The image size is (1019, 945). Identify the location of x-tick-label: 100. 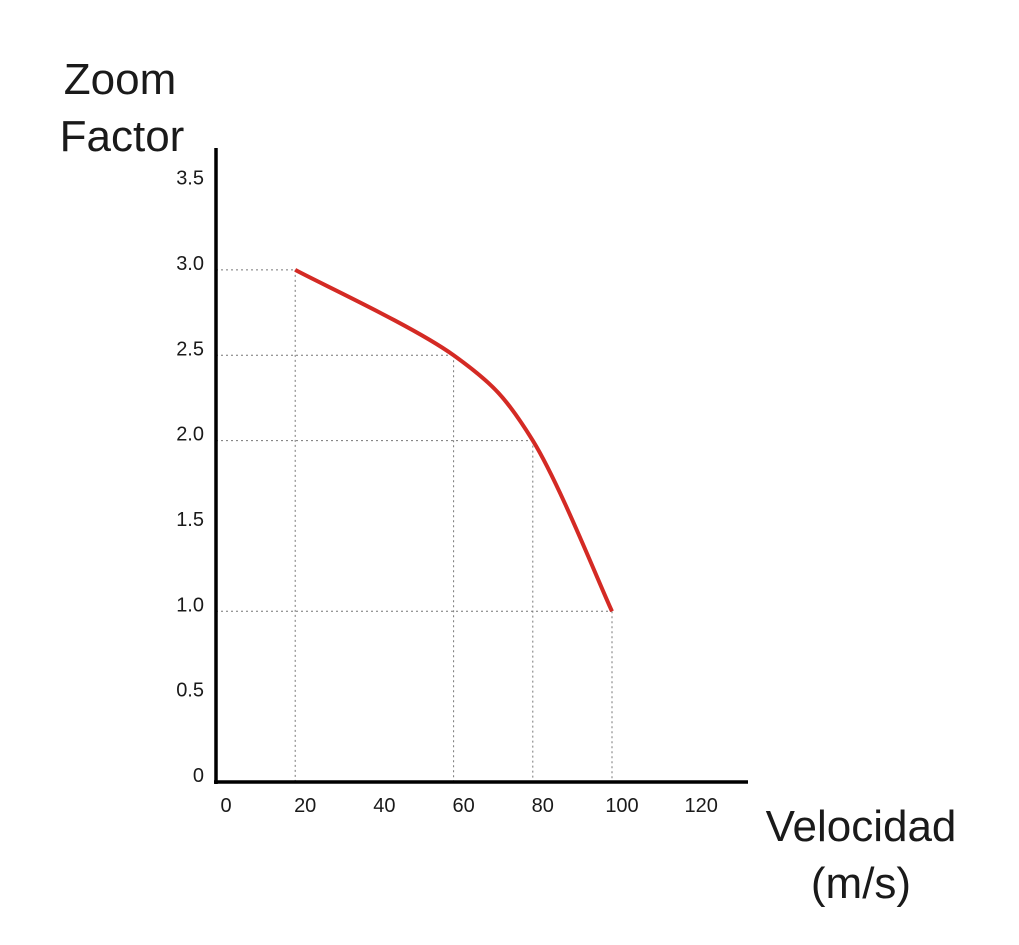
(621, 806).